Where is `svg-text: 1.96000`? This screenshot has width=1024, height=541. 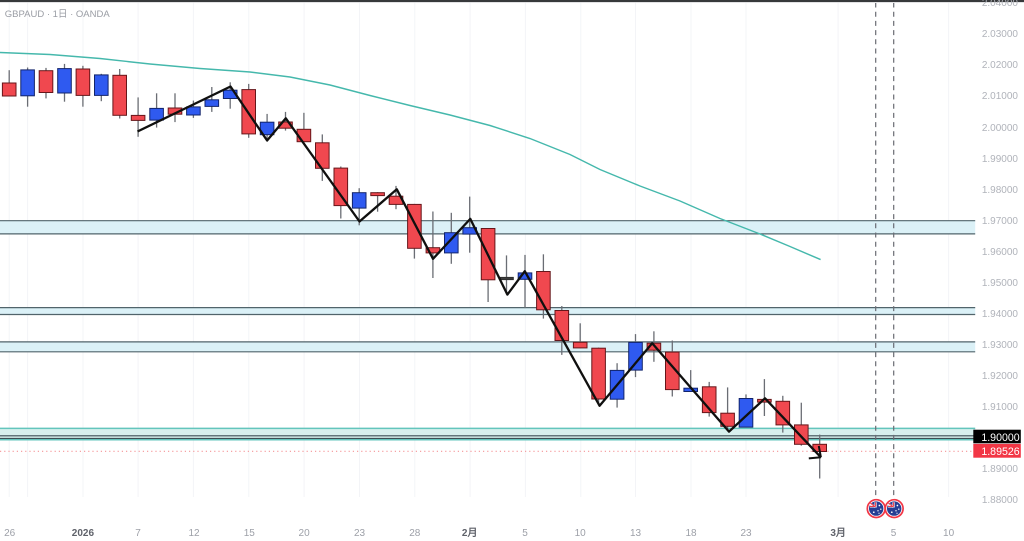
svg-text: 1.96000 is located at coordinates (1000, 252).